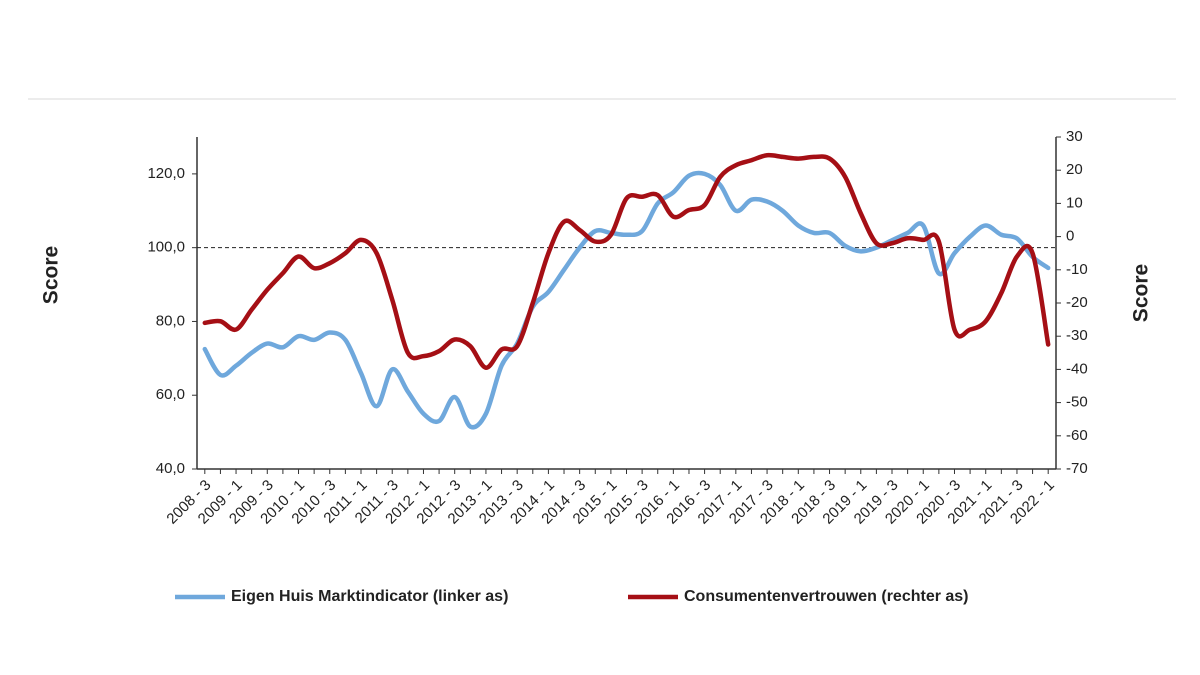 The height and width of the screenshot is (675, 1200). I want to click on y2-tick-label: -10, so click(1077, 269).